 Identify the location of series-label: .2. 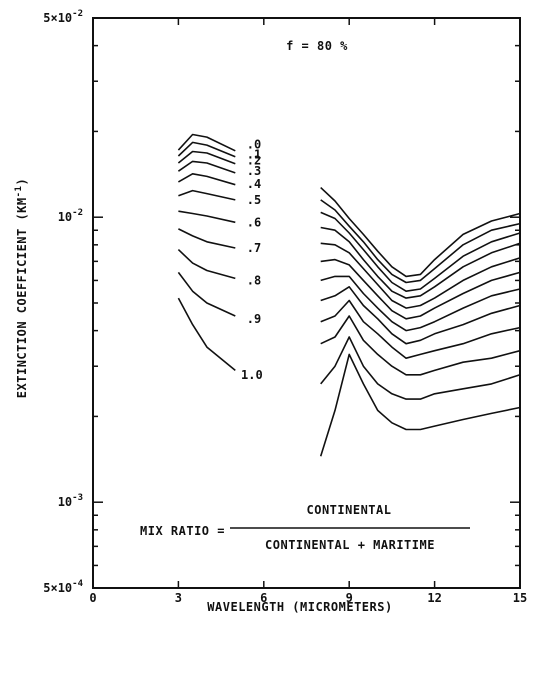
(254, 161).